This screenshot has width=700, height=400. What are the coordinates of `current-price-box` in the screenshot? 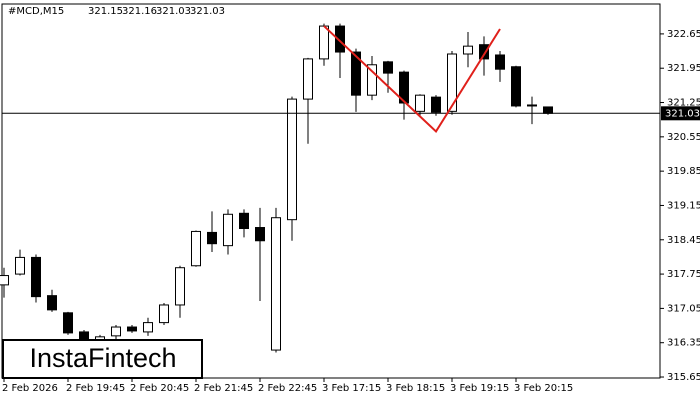 It's located at (680, 113).